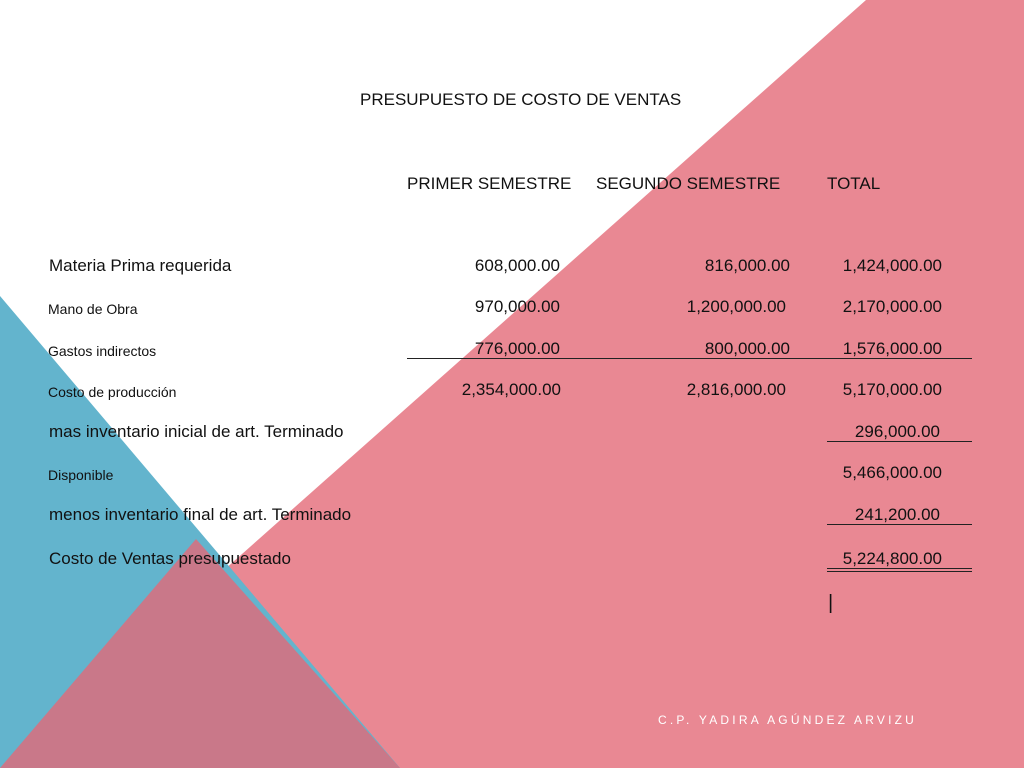 This screenshot has width=1024, height=768. Describe the element at coordinates (854, 183) in the screenshot. I see `column-header-total: TOTAL` at that location.